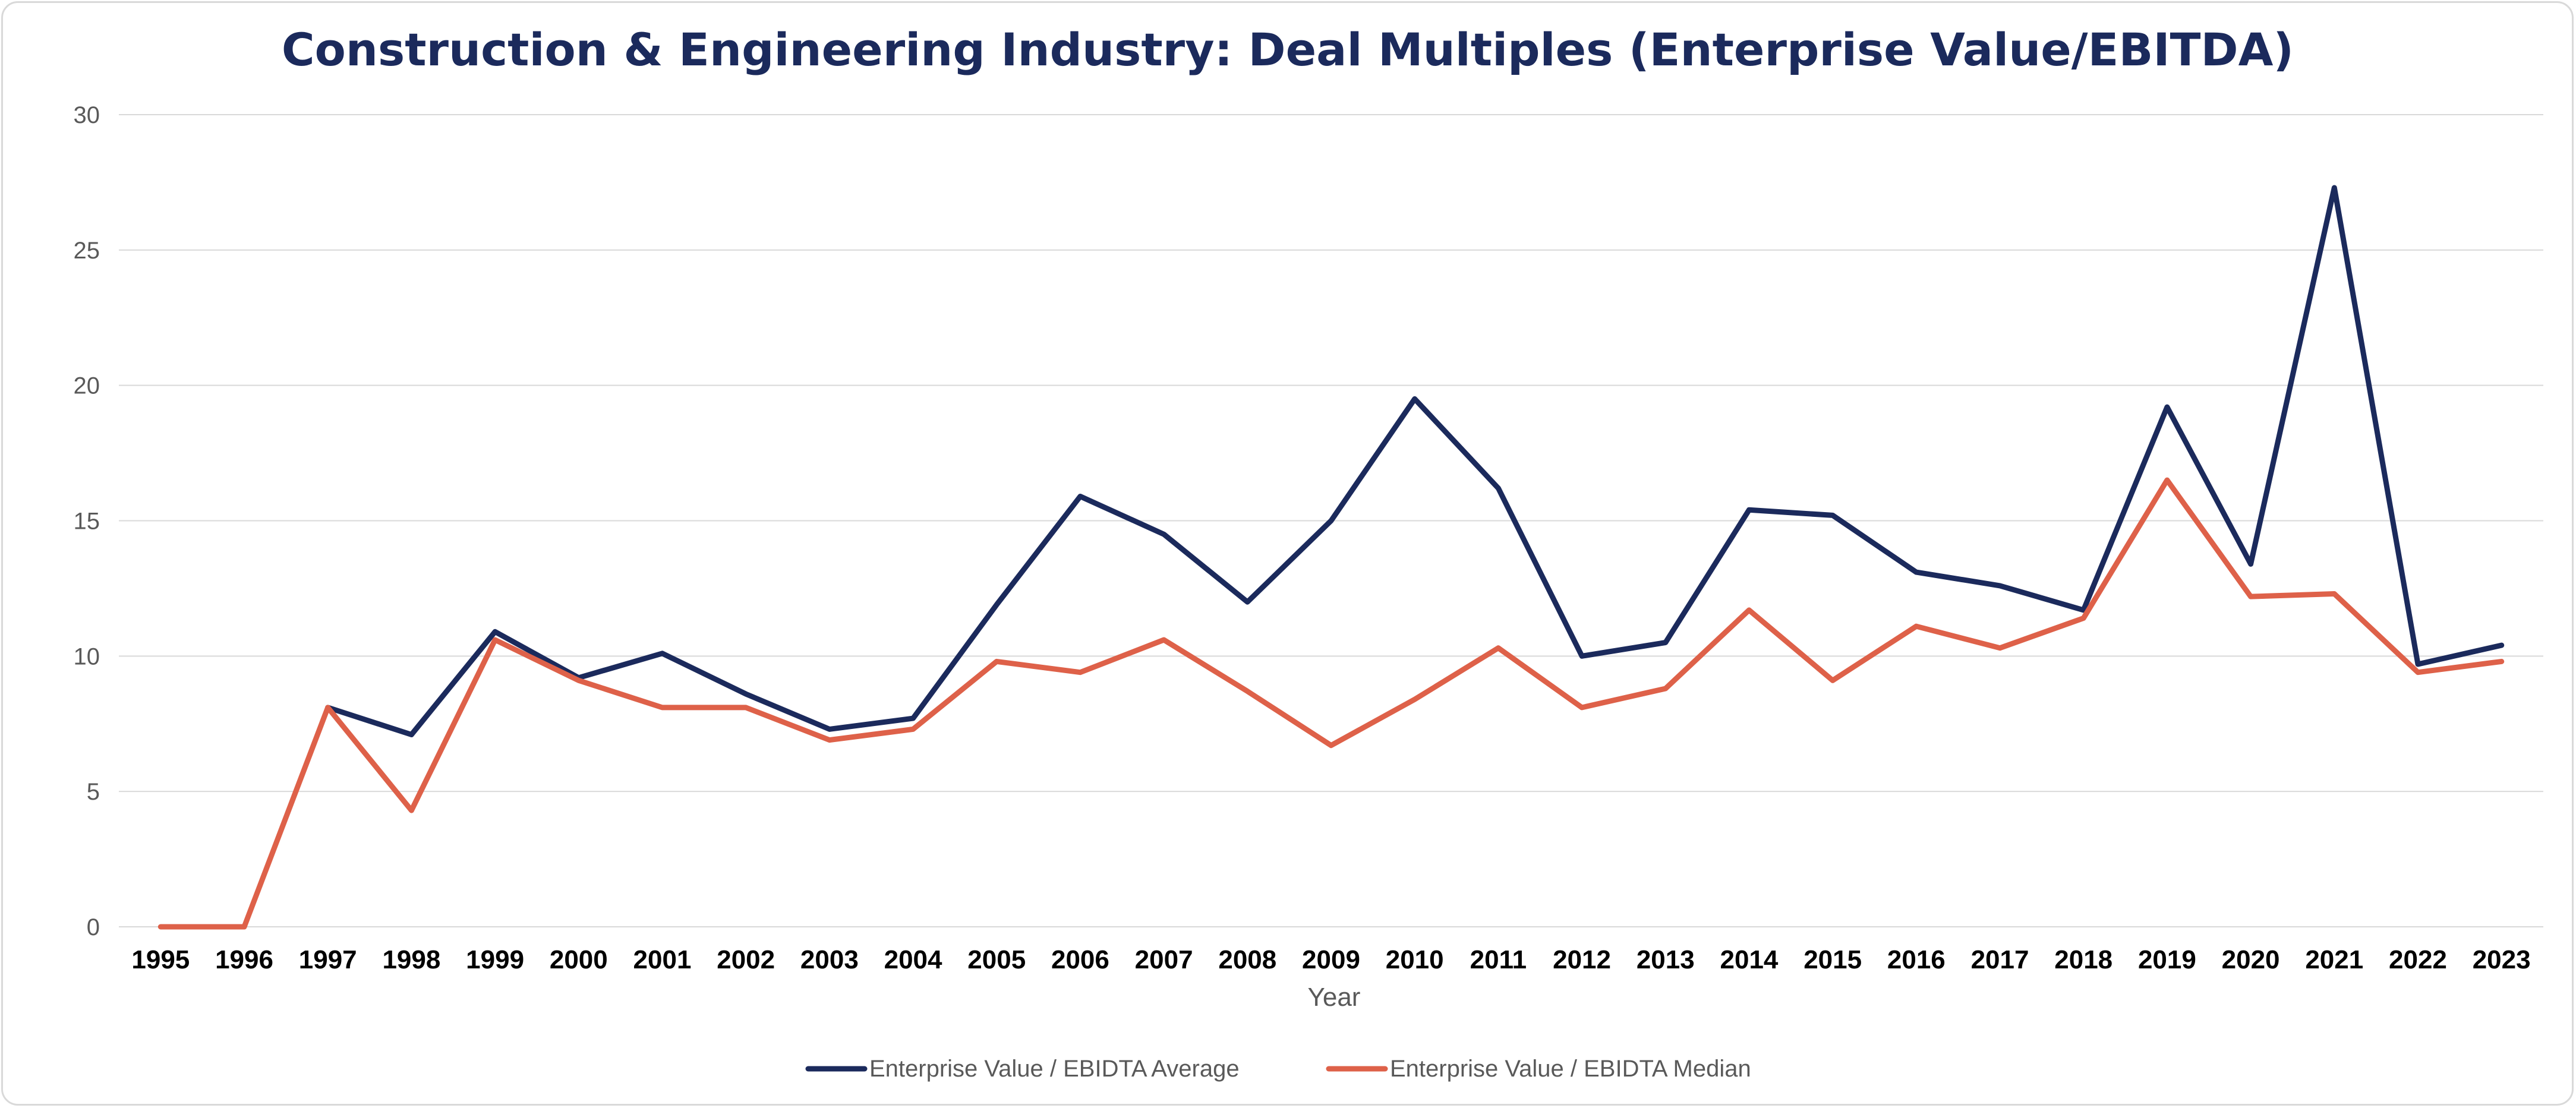  I want to click on x-axis-label: Year, so click(1335, 997).